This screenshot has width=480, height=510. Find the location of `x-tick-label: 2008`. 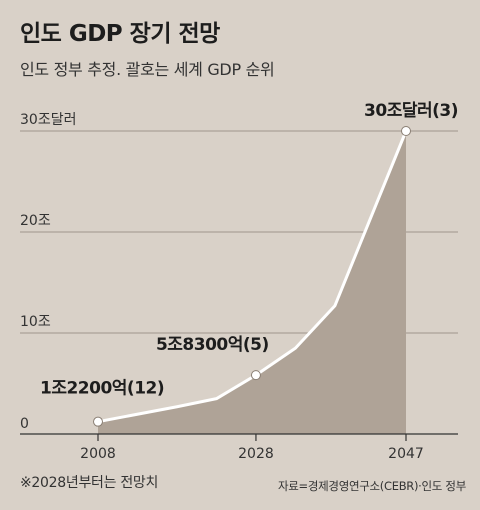

x-tick-label: 2008 is located at coordinates (98, 454).